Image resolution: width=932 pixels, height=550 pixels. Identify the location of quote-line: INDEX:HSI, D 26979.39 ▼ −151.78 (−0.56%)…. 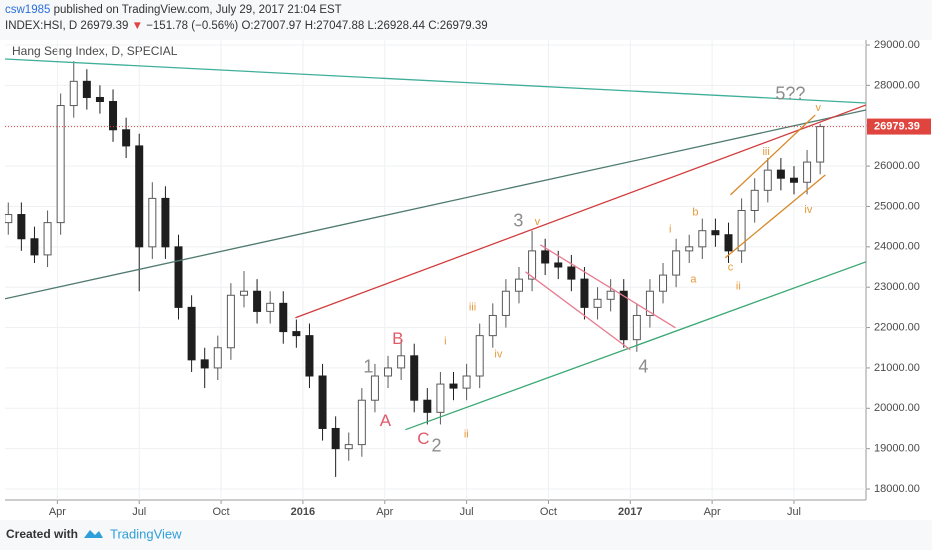
(246, 26).